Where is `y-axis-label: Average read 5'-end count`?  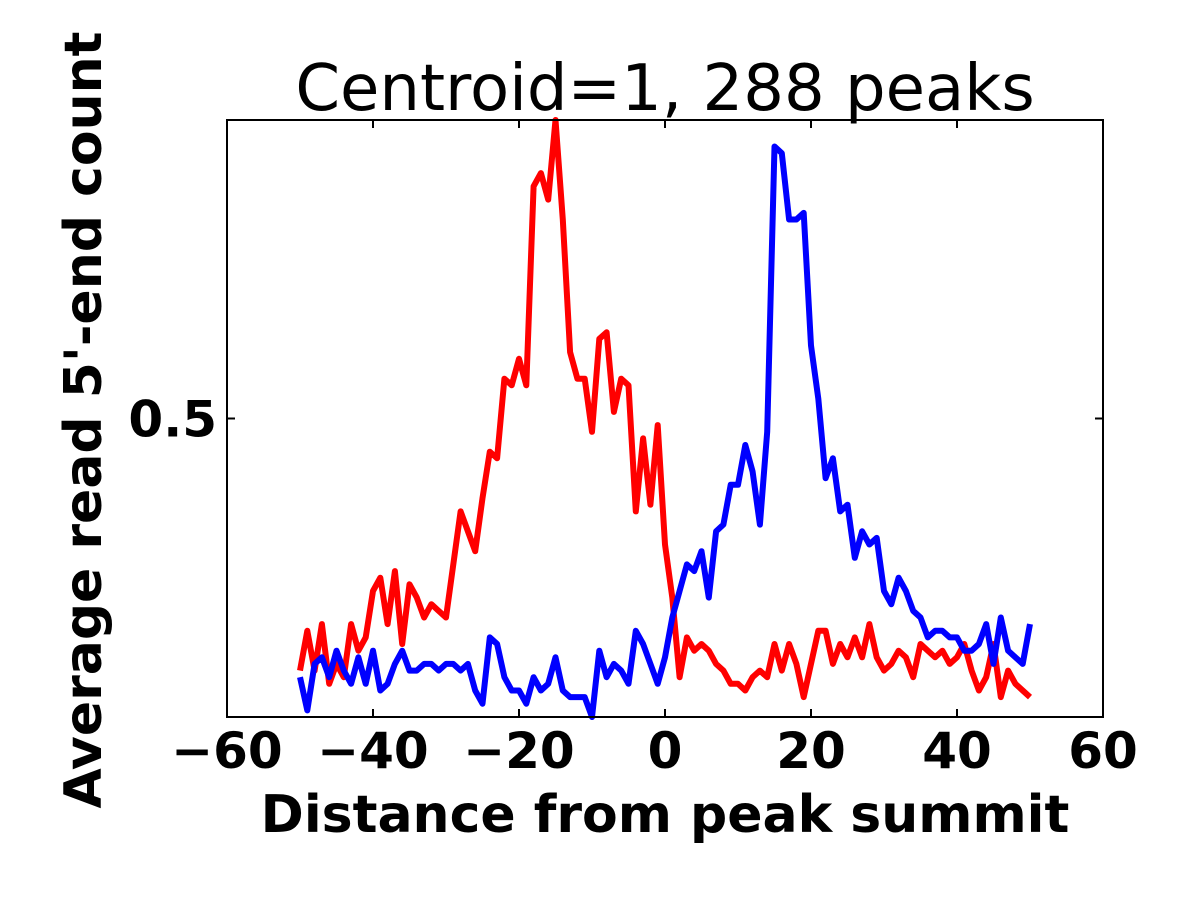 y-axis-label: Average read 5'-end count is located at coordinates (84, 420).